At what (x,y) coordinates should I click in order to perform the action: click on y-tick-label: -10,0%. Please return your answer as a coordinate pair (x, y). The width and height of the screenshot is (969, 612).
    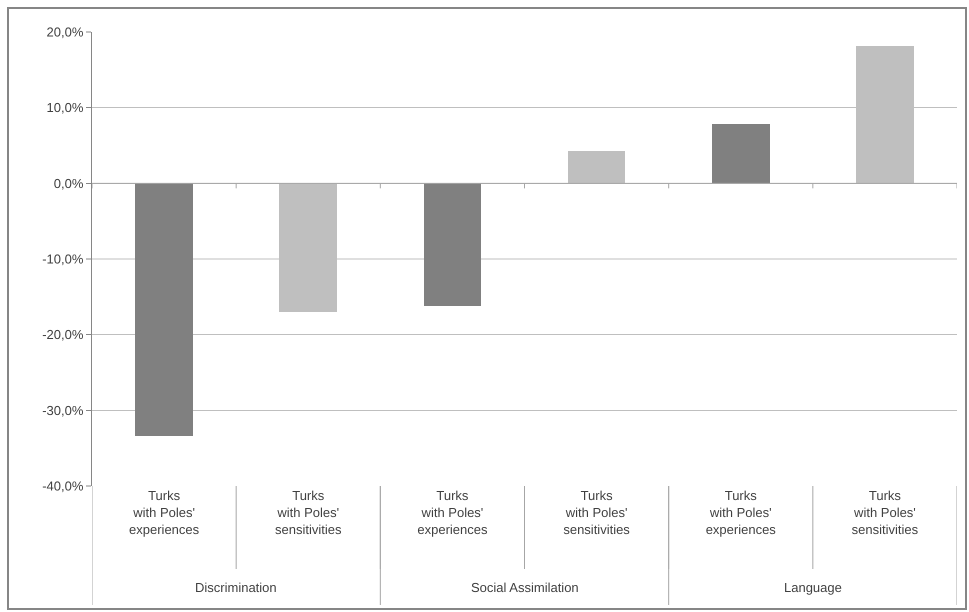
    Looking at the image, I should click on (63, 259).